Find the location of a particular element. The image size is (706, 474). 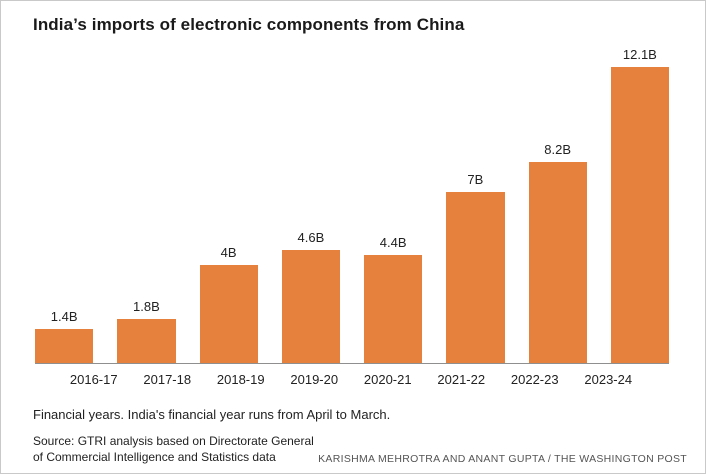

x-axis-tick-label: 2019-20 is located at coordinates (314, 379).